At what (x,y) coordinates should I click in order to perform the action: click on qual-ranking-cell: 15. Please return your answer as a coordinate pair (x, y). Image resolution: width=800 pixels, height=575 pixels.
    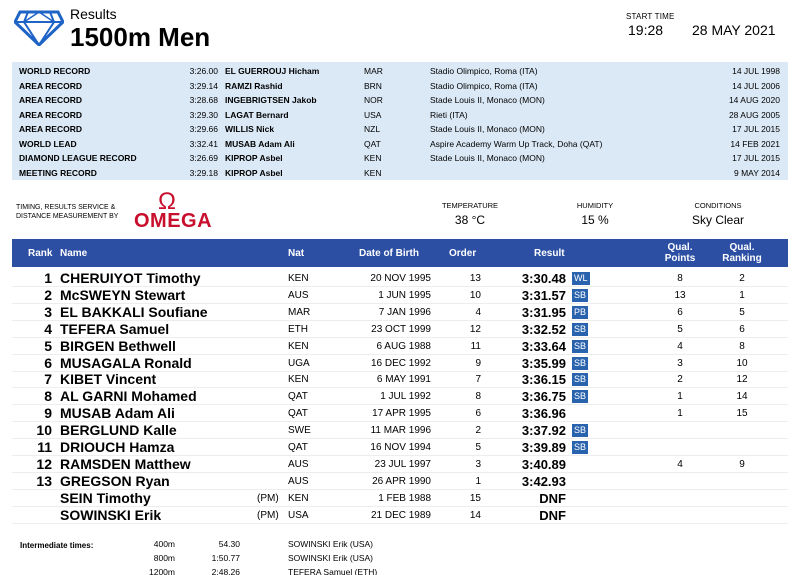
    Looking at the image, I should click on (742, 414).